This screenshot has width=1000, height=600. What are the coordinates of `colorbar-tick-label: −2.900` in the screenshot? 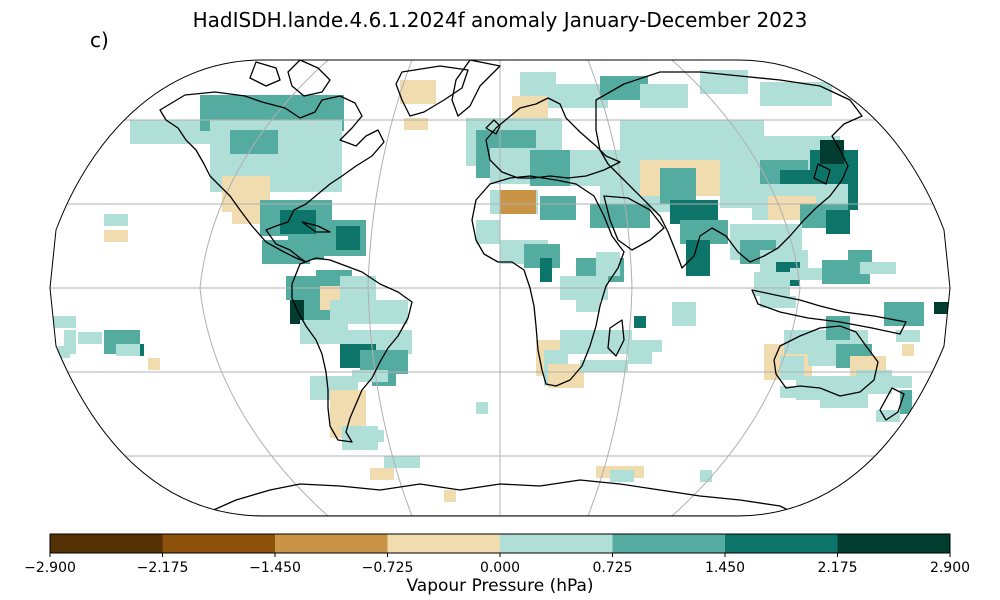 It's located at (50, 568).